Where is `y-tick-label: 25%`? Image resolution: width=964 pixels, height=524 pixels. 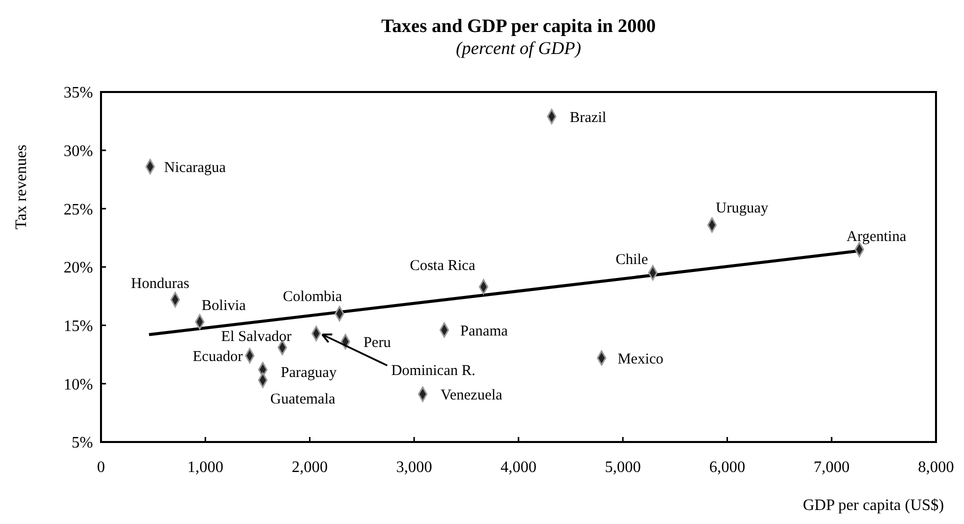
y-tick-label: 25% is located at coordinates (78, 209).